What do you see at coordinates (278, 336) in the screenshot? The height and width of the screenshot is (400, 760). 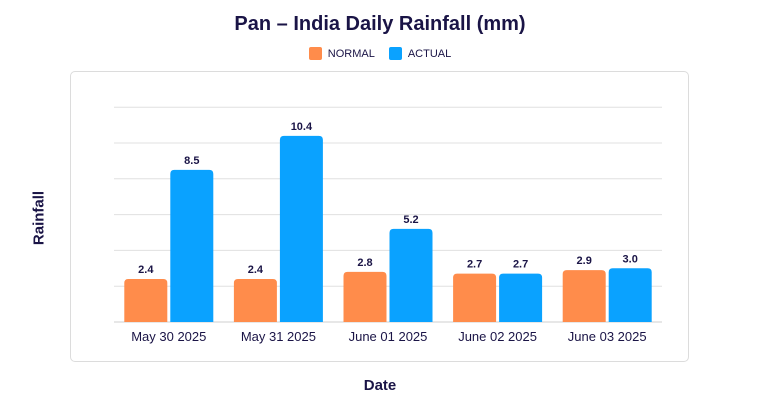 I see `x-tick-label: May 31 2025` at bounding box center [278, 336].